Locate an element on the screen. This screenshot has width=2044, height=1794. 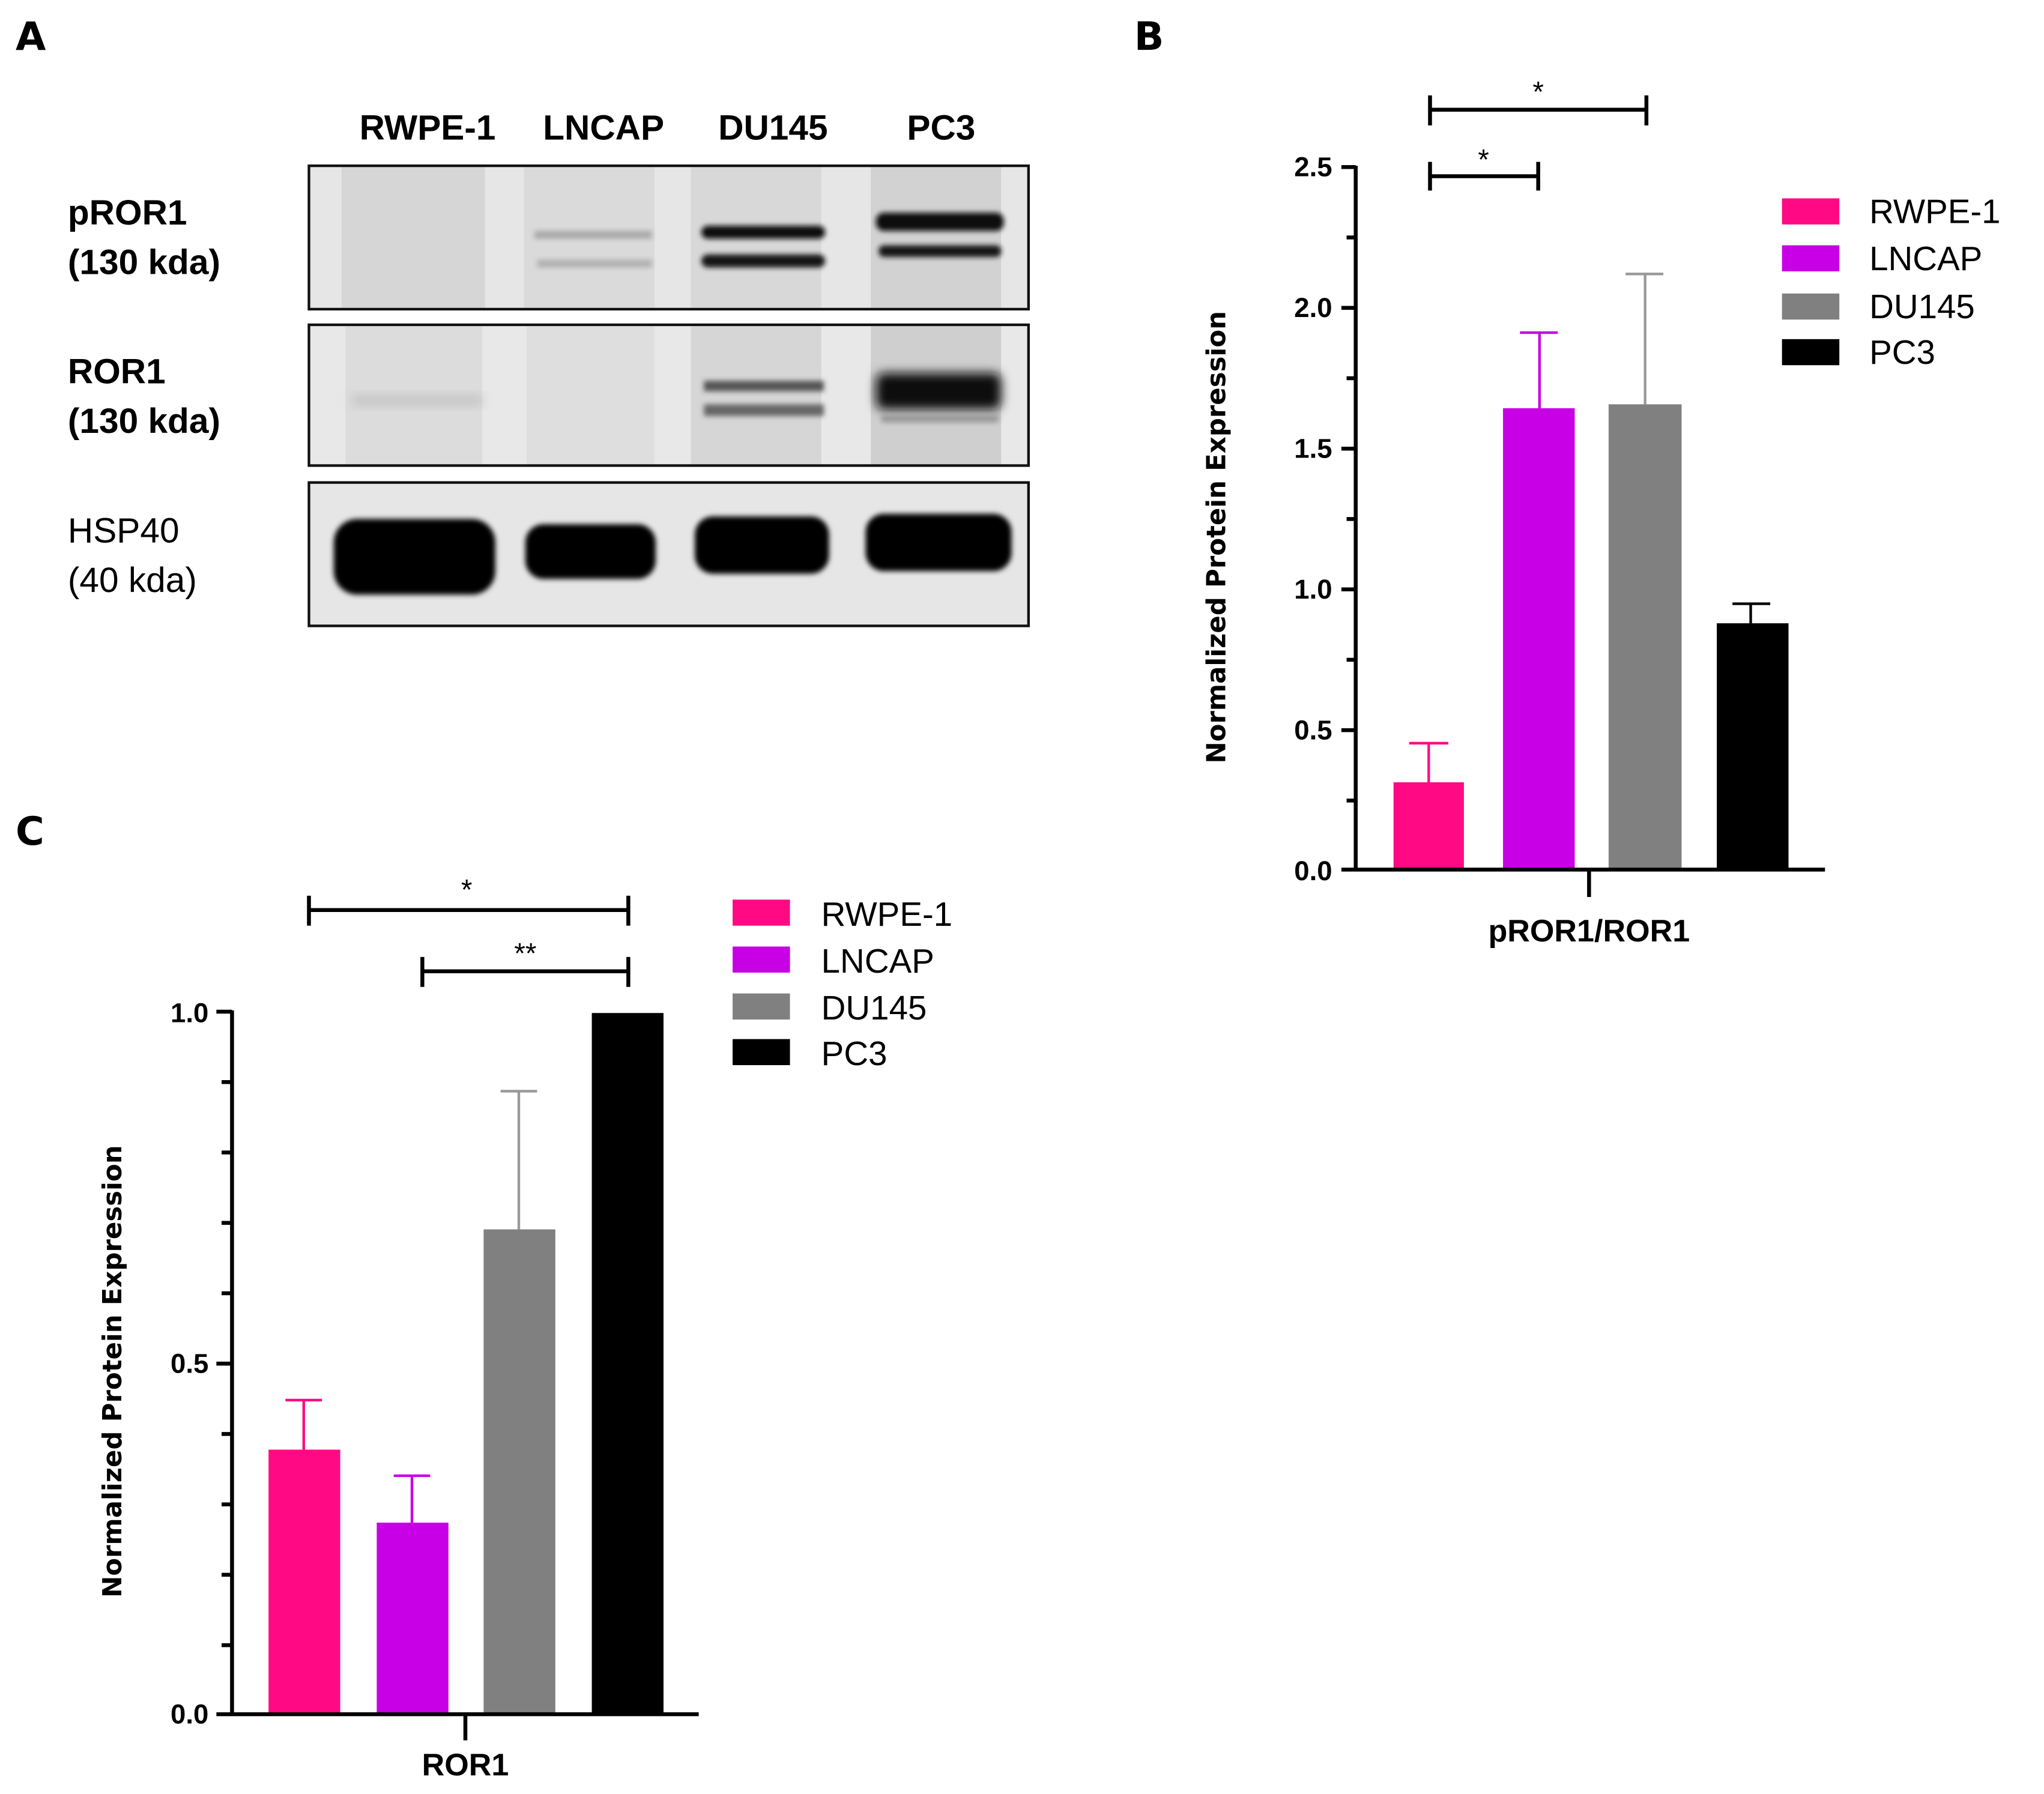
lane-label: DU145 is located at coordinates (772, 128).